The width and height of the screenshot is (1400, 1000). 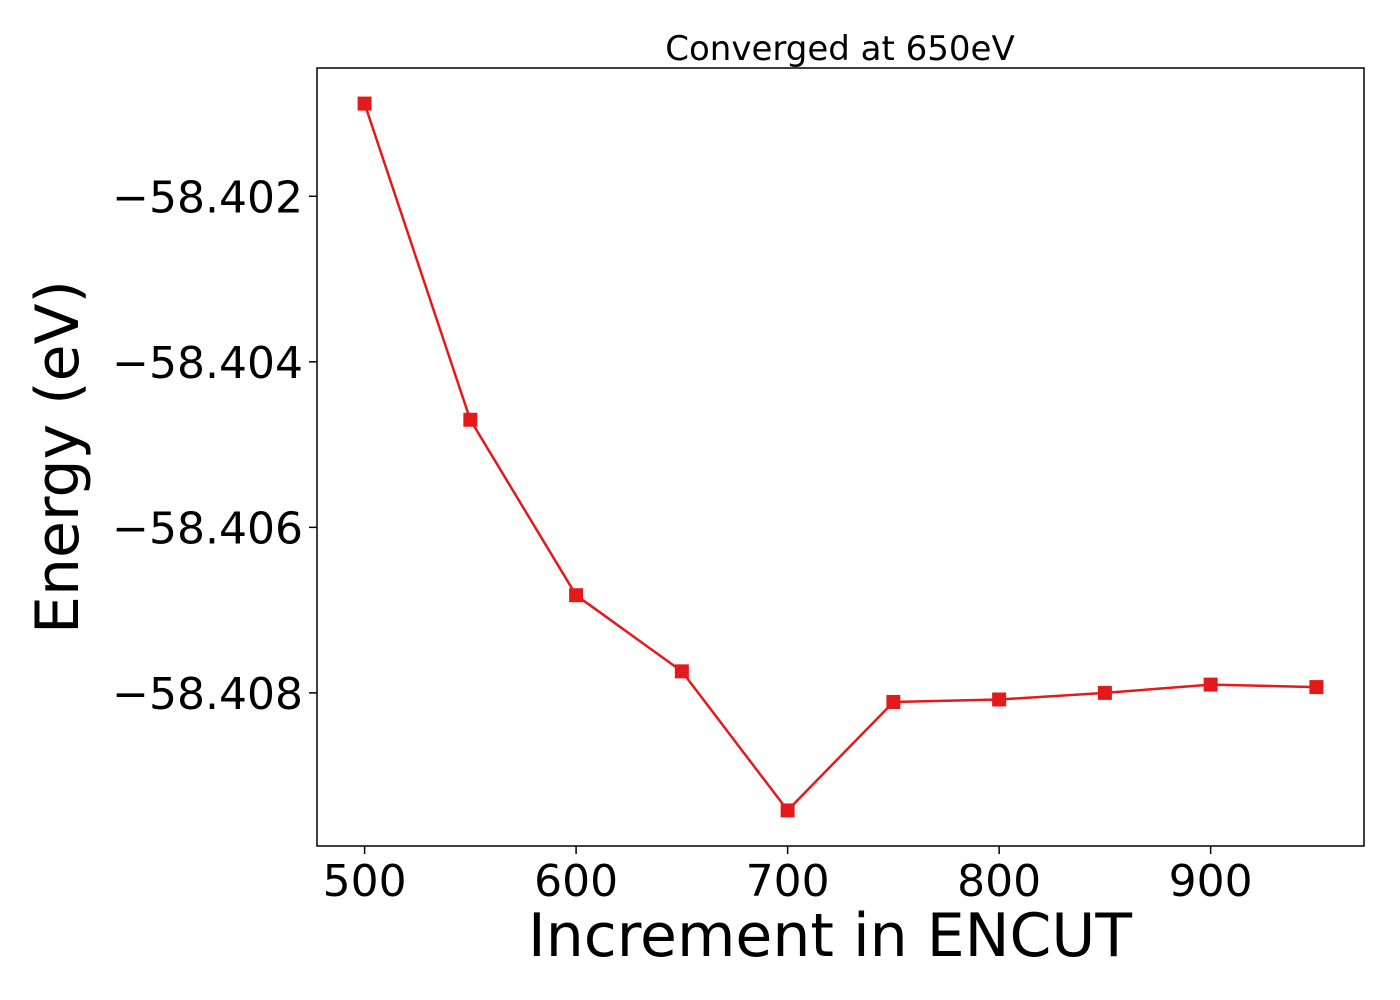 I want to click on y-tick-label: −58.402, so click(x=207, y=197).